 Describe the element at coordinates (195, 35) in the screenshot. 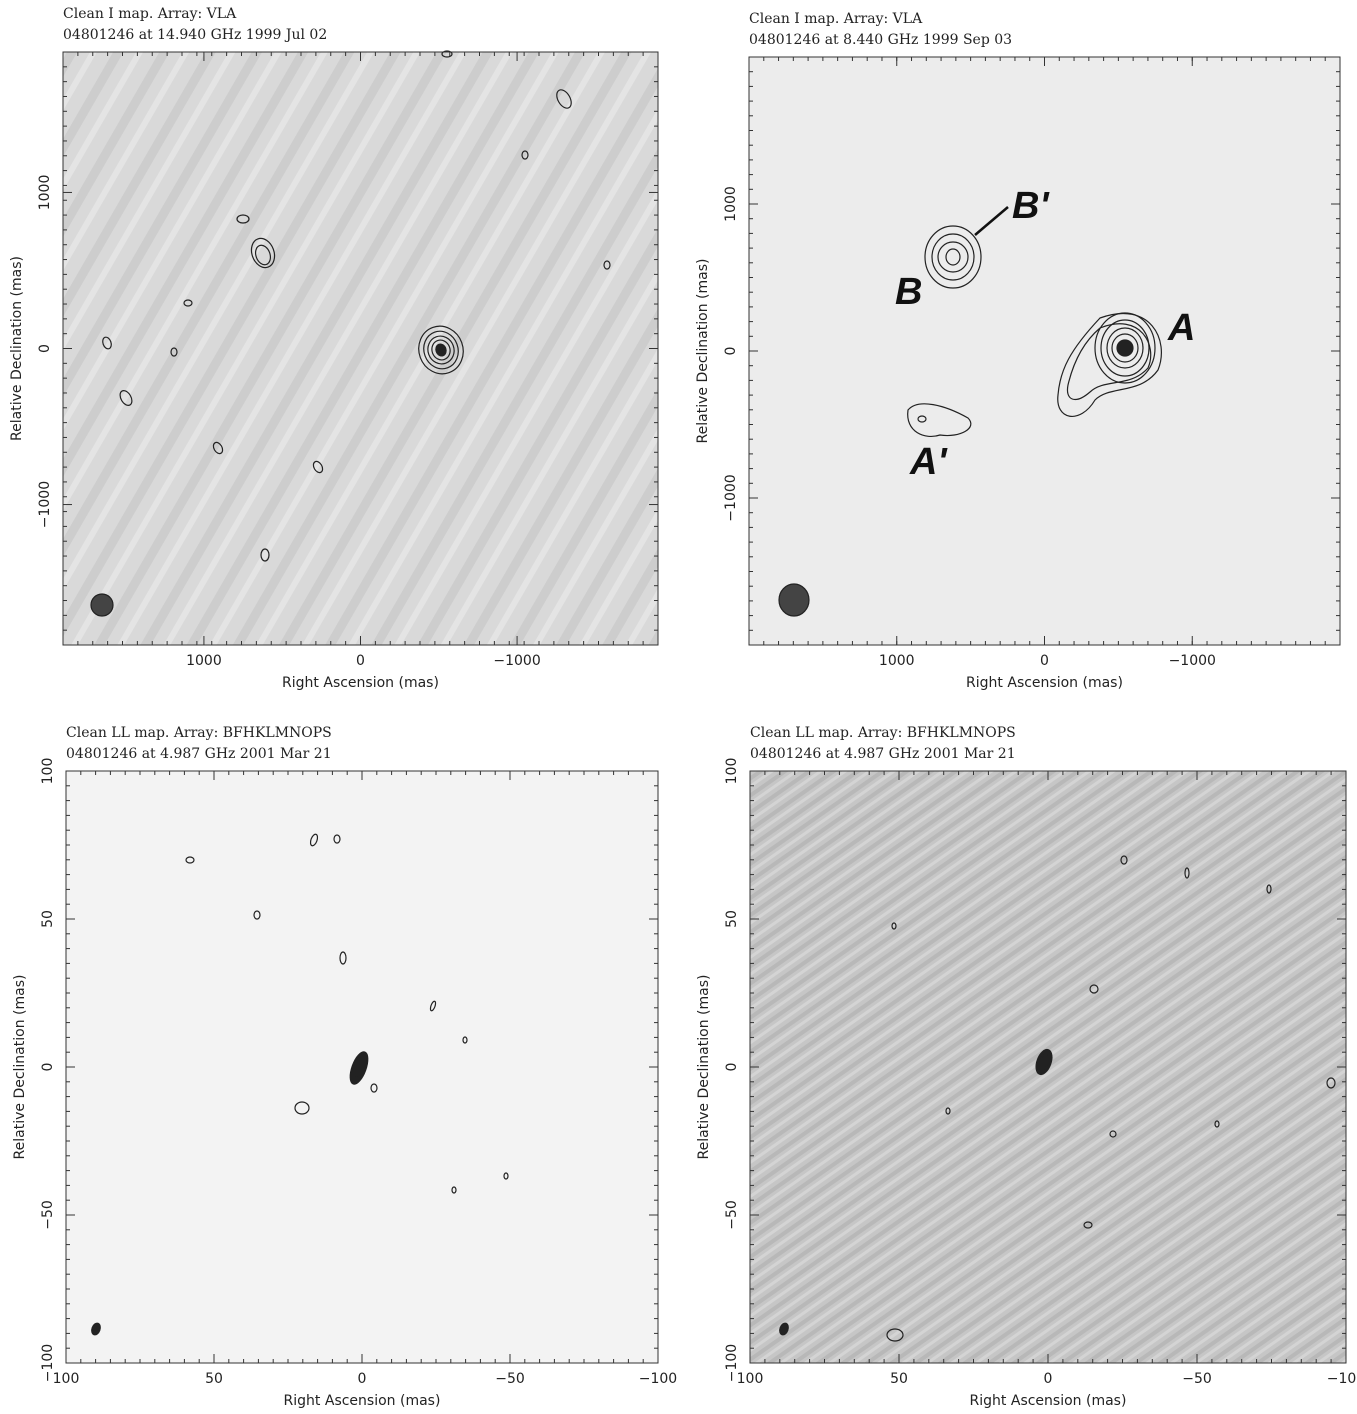

I see `panel-subtitle: 04801246 at 14.940 GHz 1999 Jul 02` at that location.